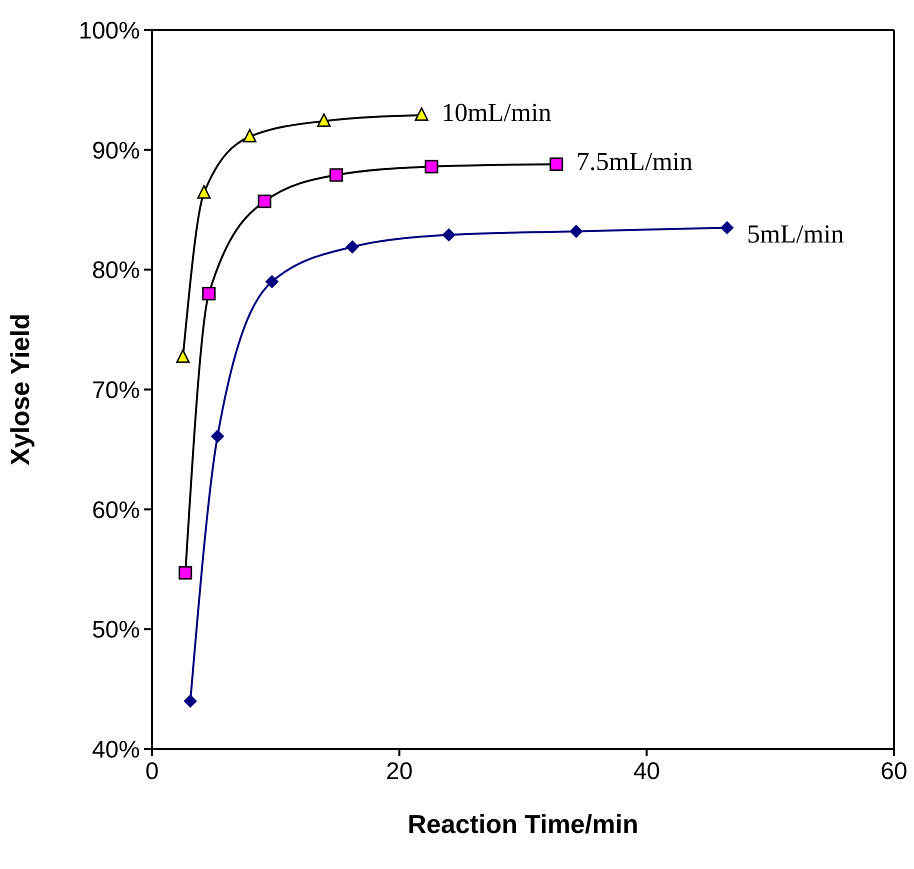 The height and width of the screenshot is (869, 914). What do you see at coordinates (116, 270) in the screenshot?
I see `y-tick-label: 80%` at bounding box center [116, 270].